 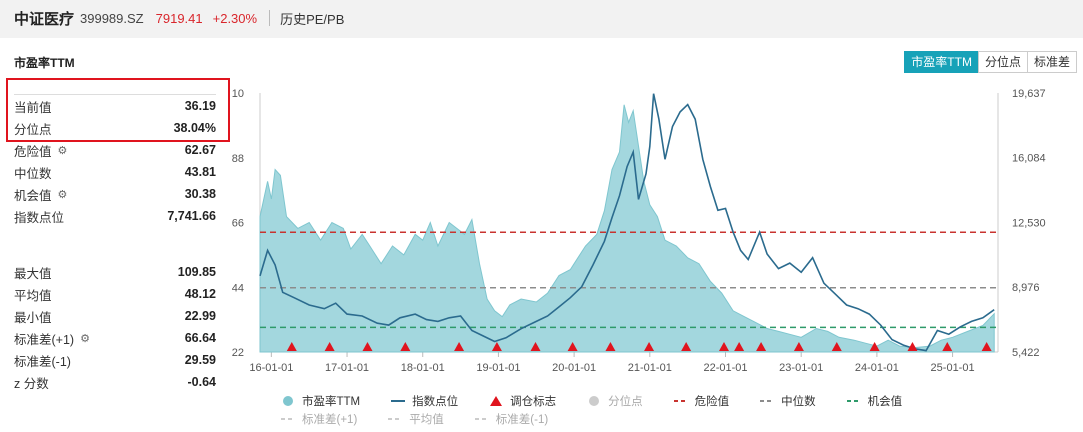 I want to click on legend-item: 标准差(-1), so click(x=511, y=419).